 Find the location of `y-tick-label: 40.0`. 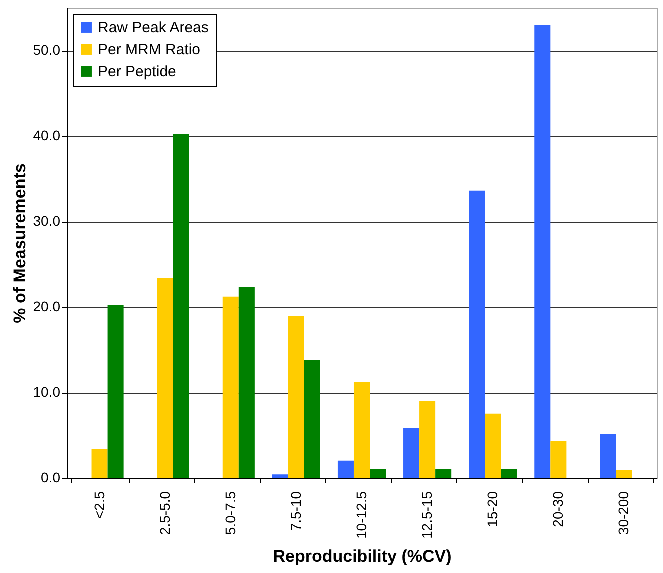

y-tick-label: 40.0 is located at coordinates (47, 136).